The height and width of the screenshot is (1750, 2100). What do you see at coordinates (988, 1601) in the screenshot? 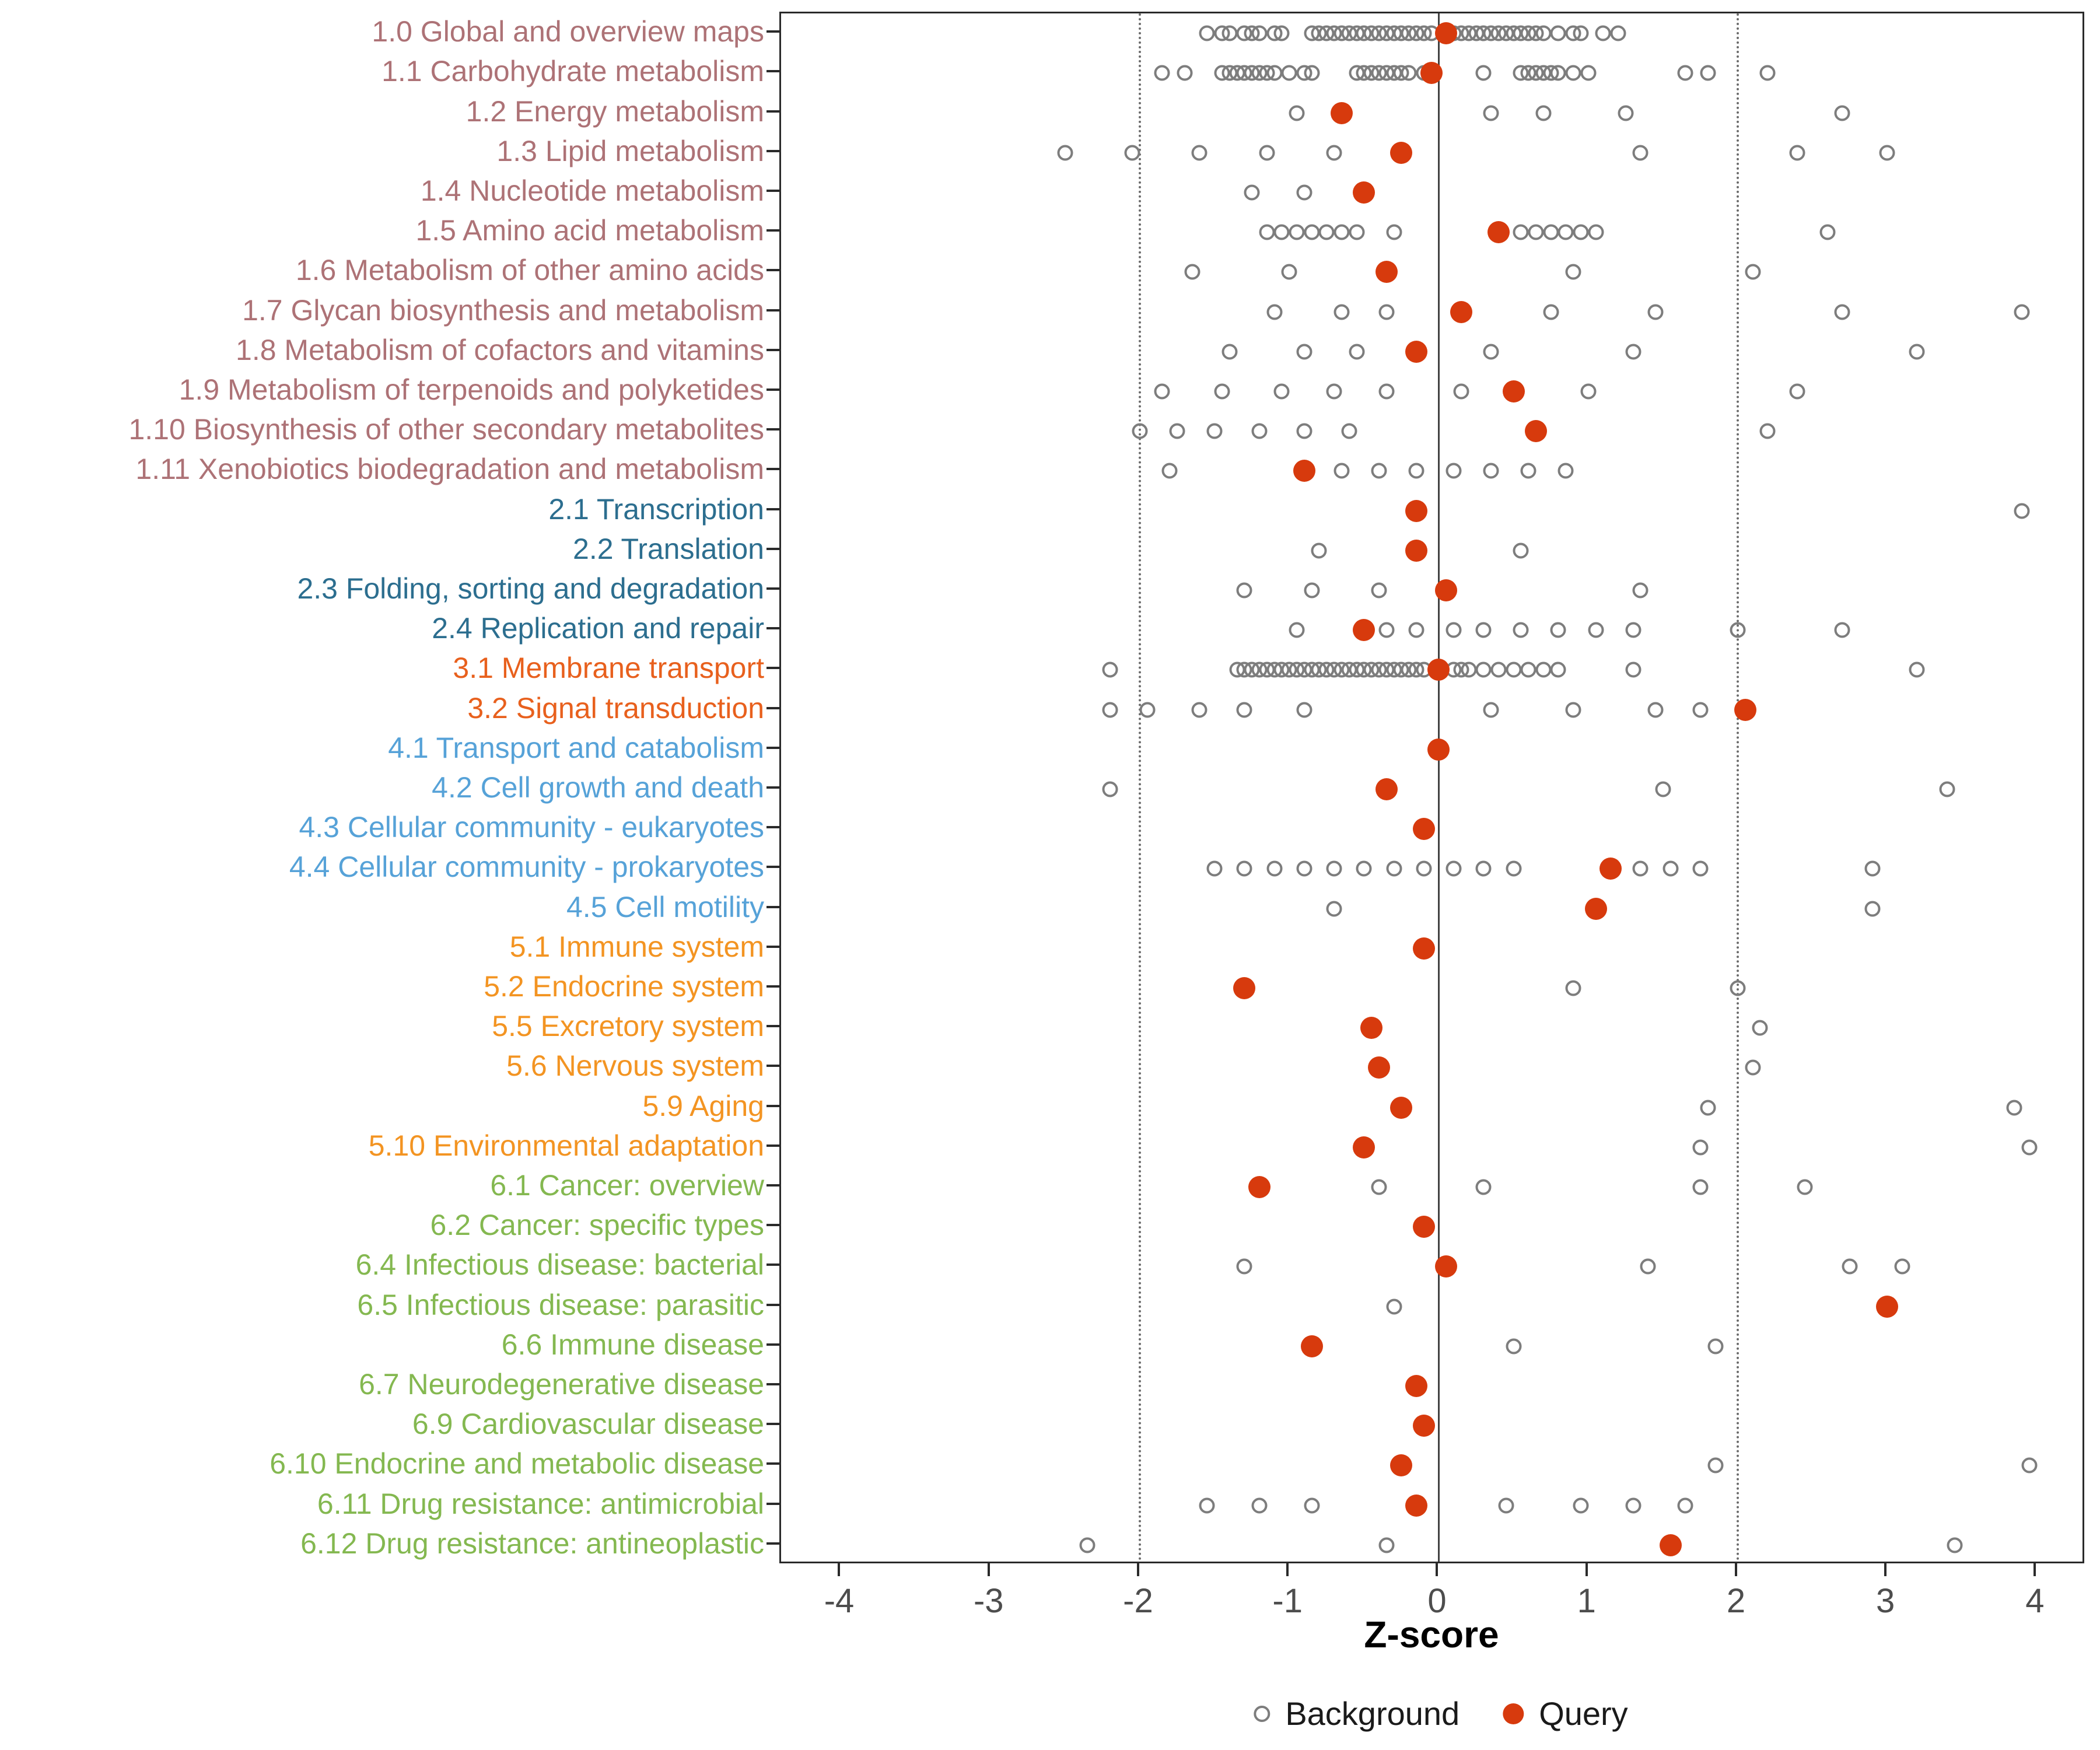
I see `x-axis-tick-label: -3` at bounding box center [988, 1601].